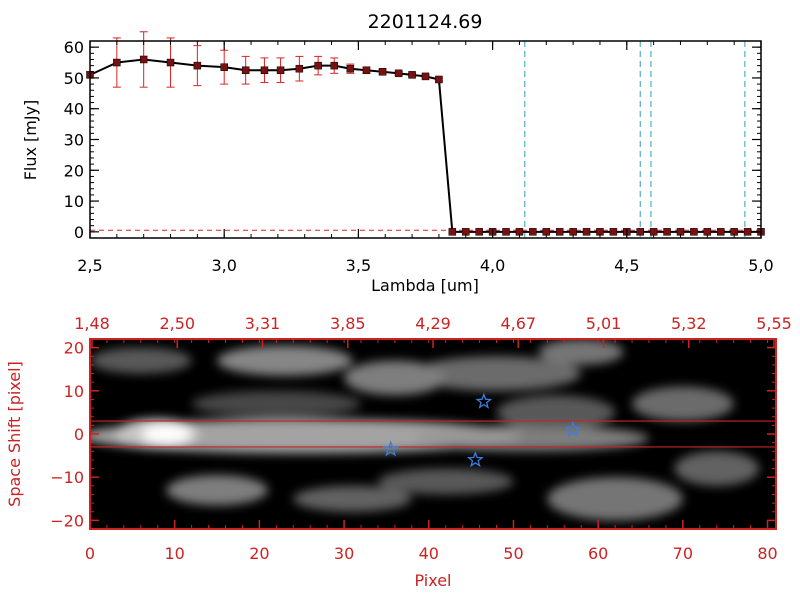 The image size is (800, 600). I want to click on x-tick-label: 0, so click(90, 553).